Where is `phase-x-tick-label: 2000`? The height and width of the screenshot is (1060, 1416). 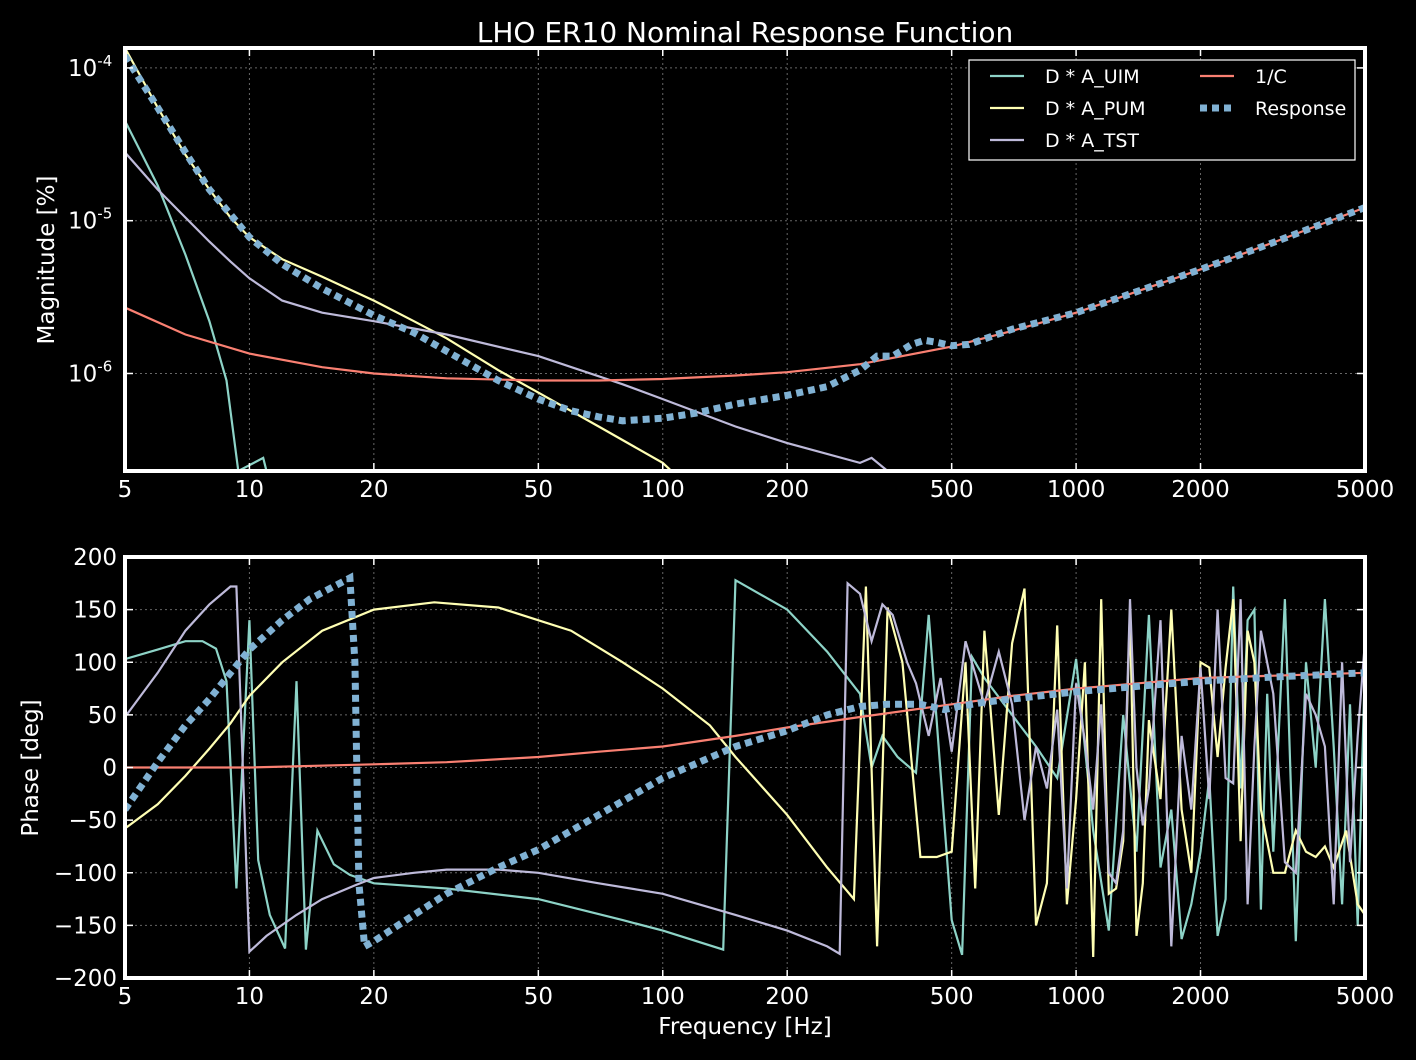 phase-x-tick-label: 2000 is located at coordinates (1200, 997).